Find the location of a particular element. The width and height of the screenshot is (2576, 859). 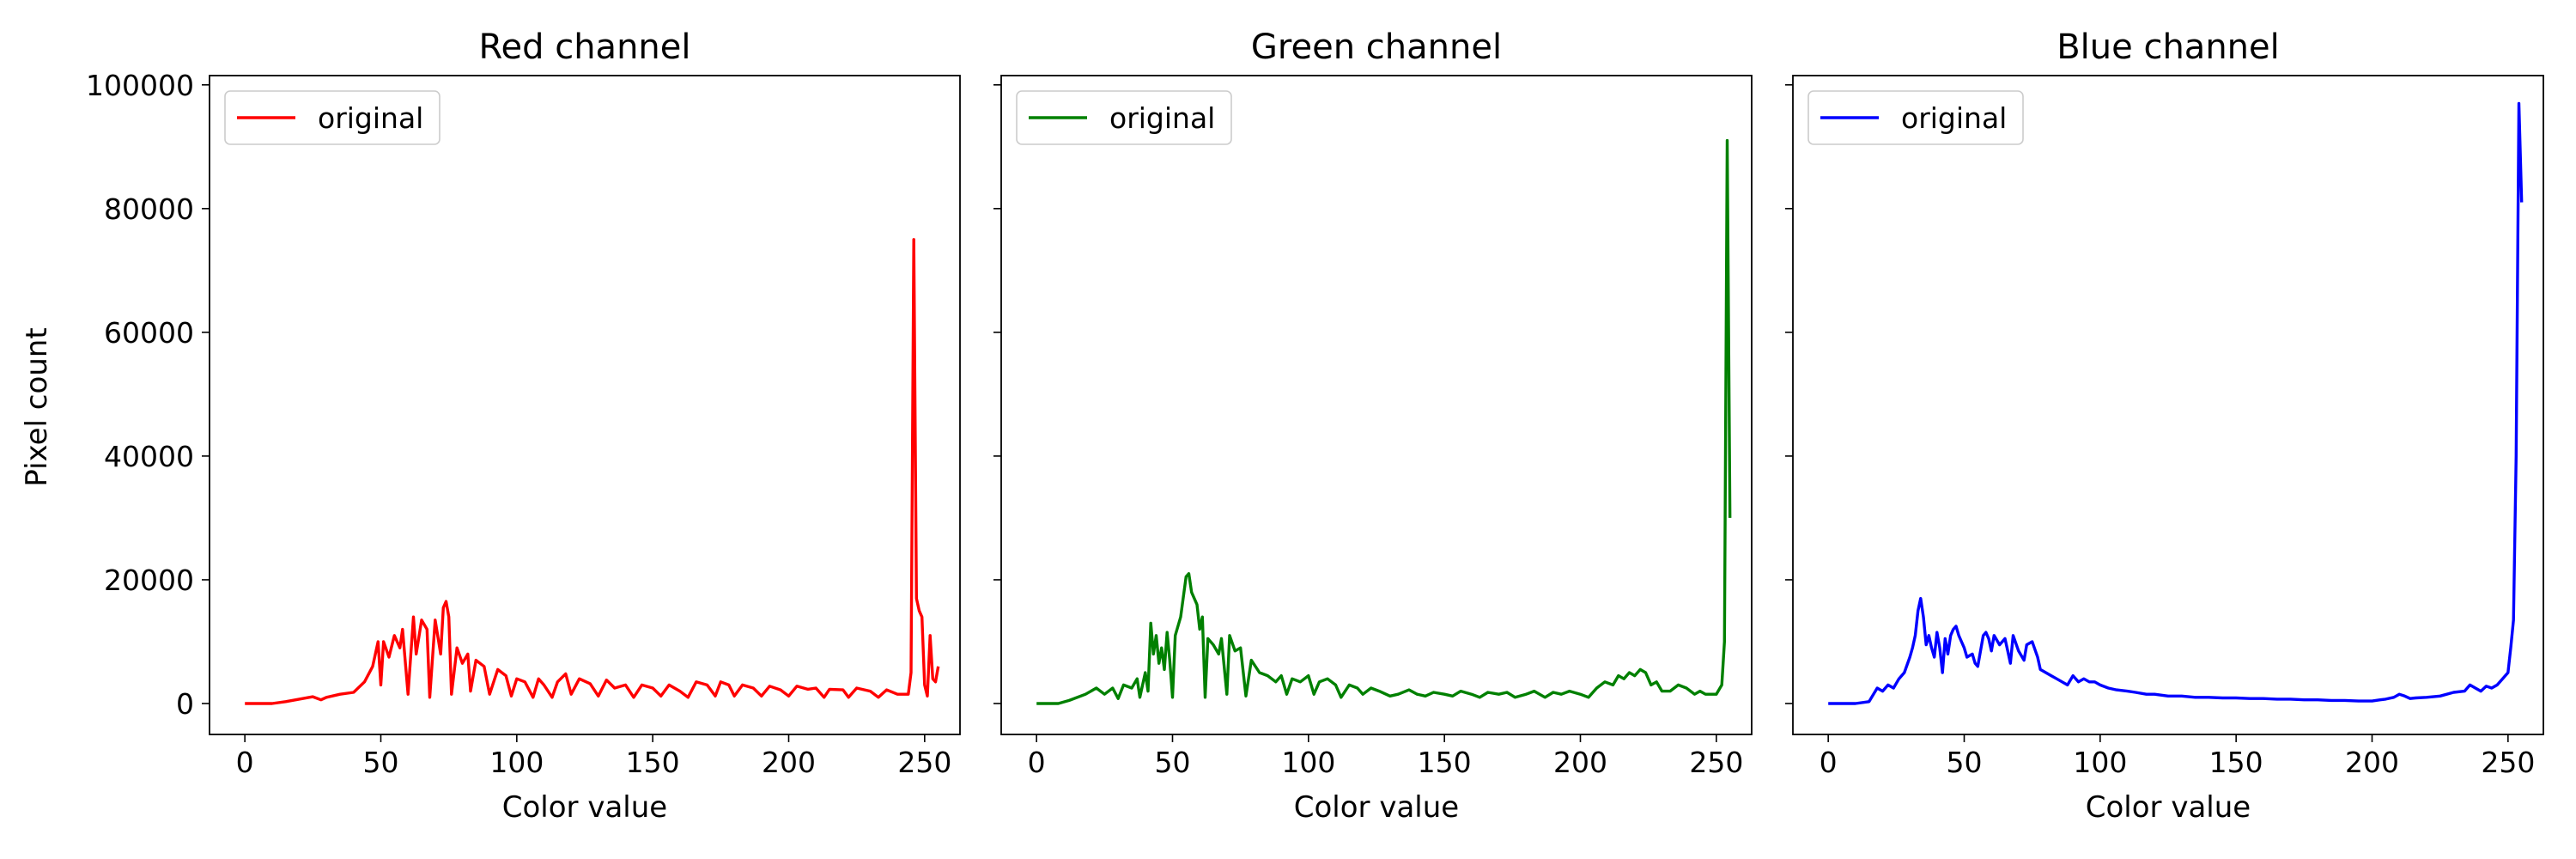

red-channel-x-axis-label: Color value is located at coordinates (585, 808).